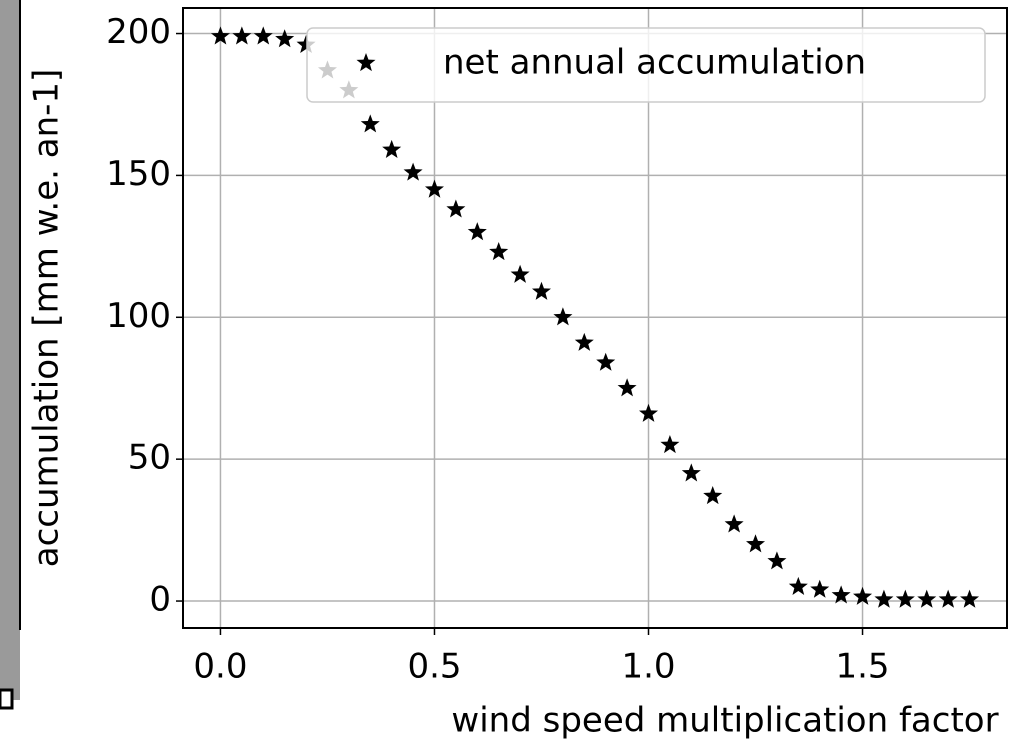 This screenshot has width=1012, height=749. Describe the element at coordinates (862, 667) in the screenshot. I see `x-tick-label: 1.5` at that location.